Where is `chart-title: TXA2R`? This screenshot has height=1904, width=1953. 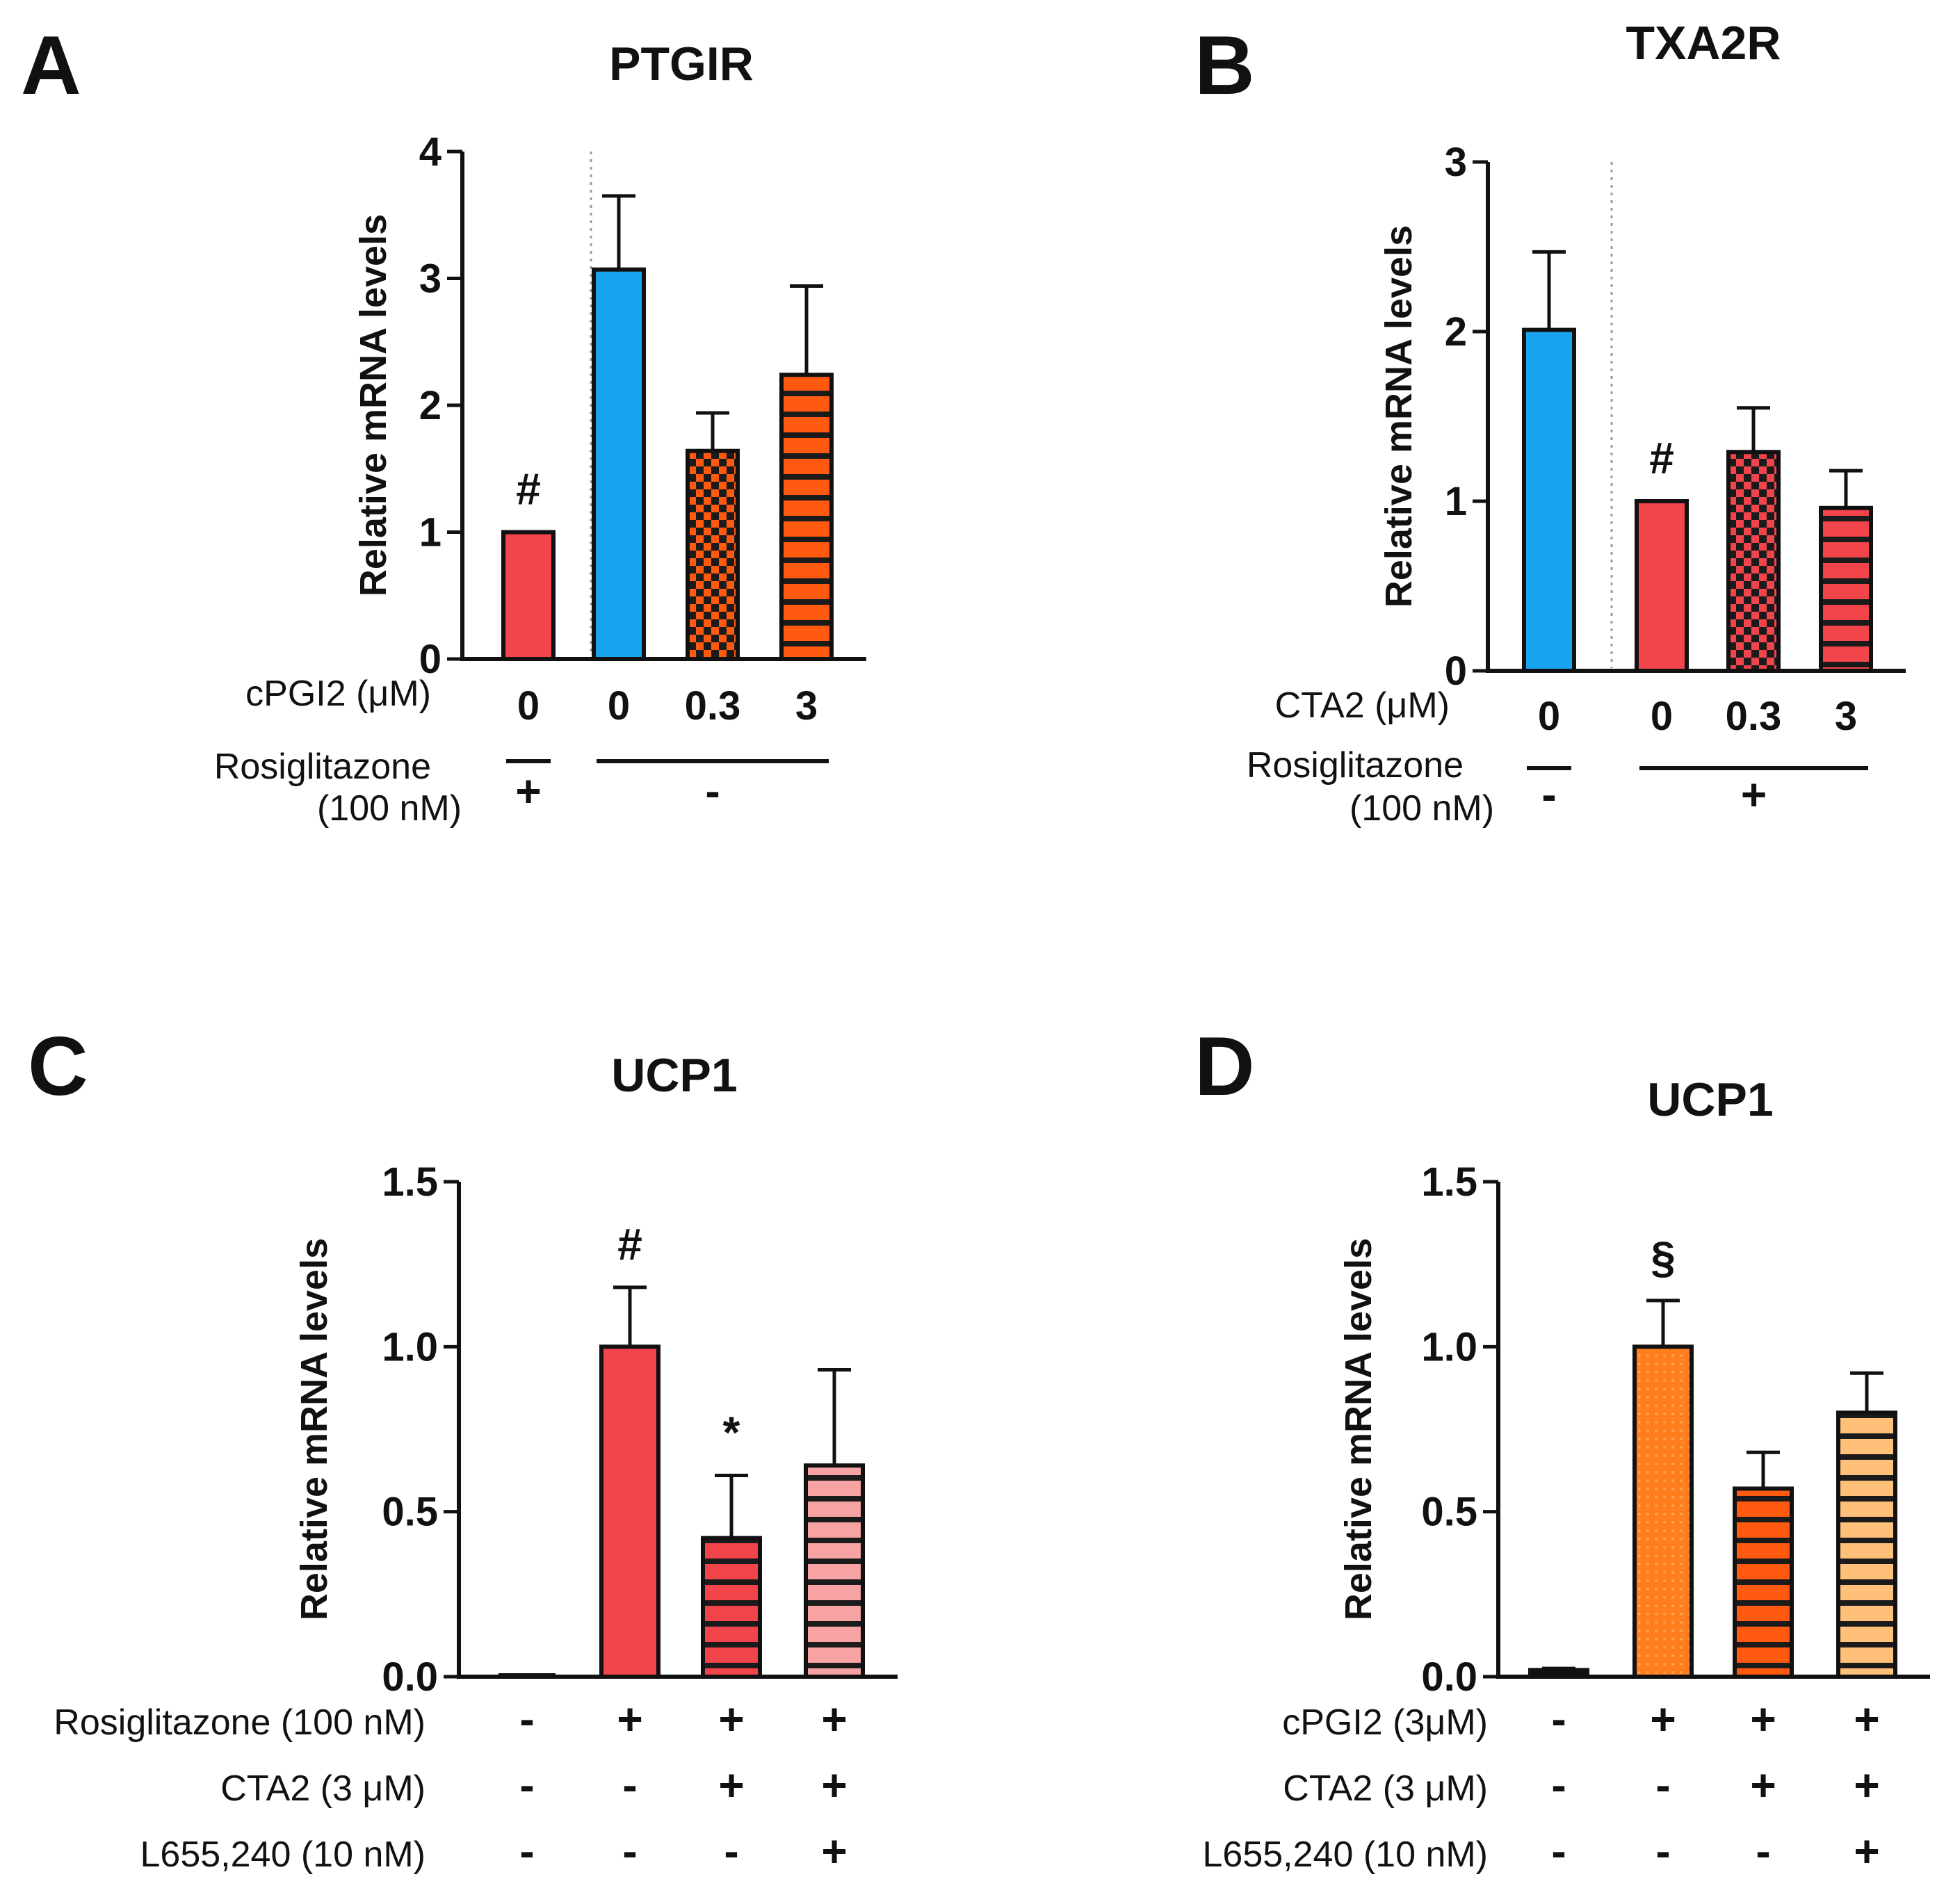 chart-title: TXA2R is located at coordinates (1703, 43).